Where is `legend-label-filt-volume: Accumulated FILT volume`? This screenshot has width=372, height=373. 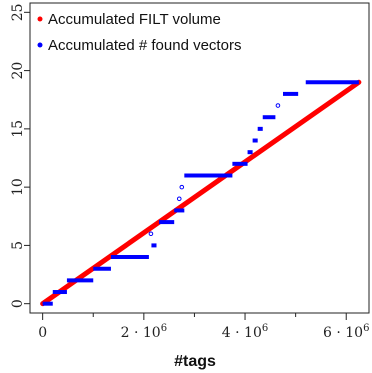 legend-label-filt-volume: Accumulated FILT volume is located at coordinates (134, 19).